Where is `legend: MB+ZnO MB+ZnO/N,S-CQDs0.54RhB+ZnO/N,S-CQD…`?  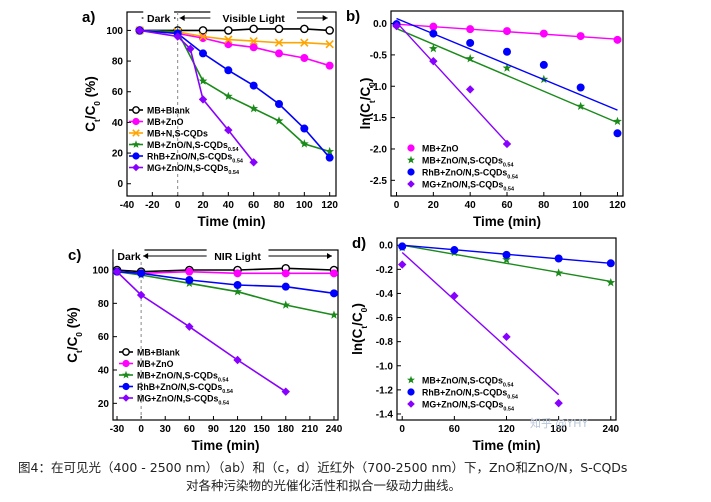
legend: MB+ZnO MB+ZnO/N,S-CQDs0.54RhB+ZnO/N,S-CQD… is located at coordinates (462, 168).